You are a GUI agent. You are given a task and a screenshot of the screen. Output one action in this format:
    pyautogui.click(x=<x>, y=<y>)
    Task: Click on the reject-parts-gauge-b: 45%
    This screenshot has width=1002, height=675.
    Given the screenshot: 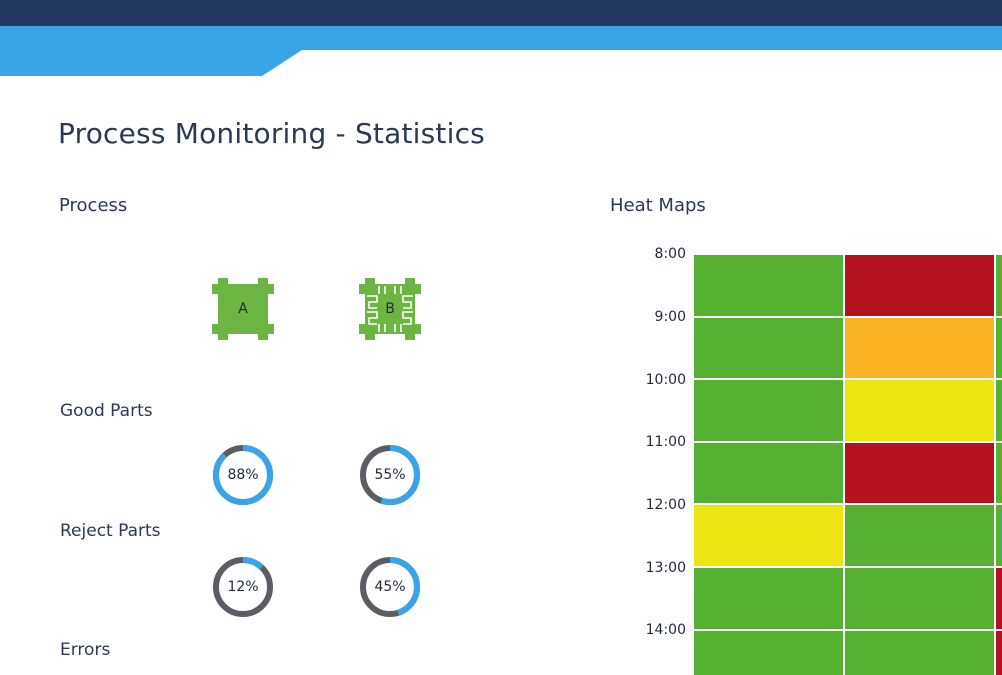 What is the action you would take?
    pyautogui.click(x=390, y=587)
    